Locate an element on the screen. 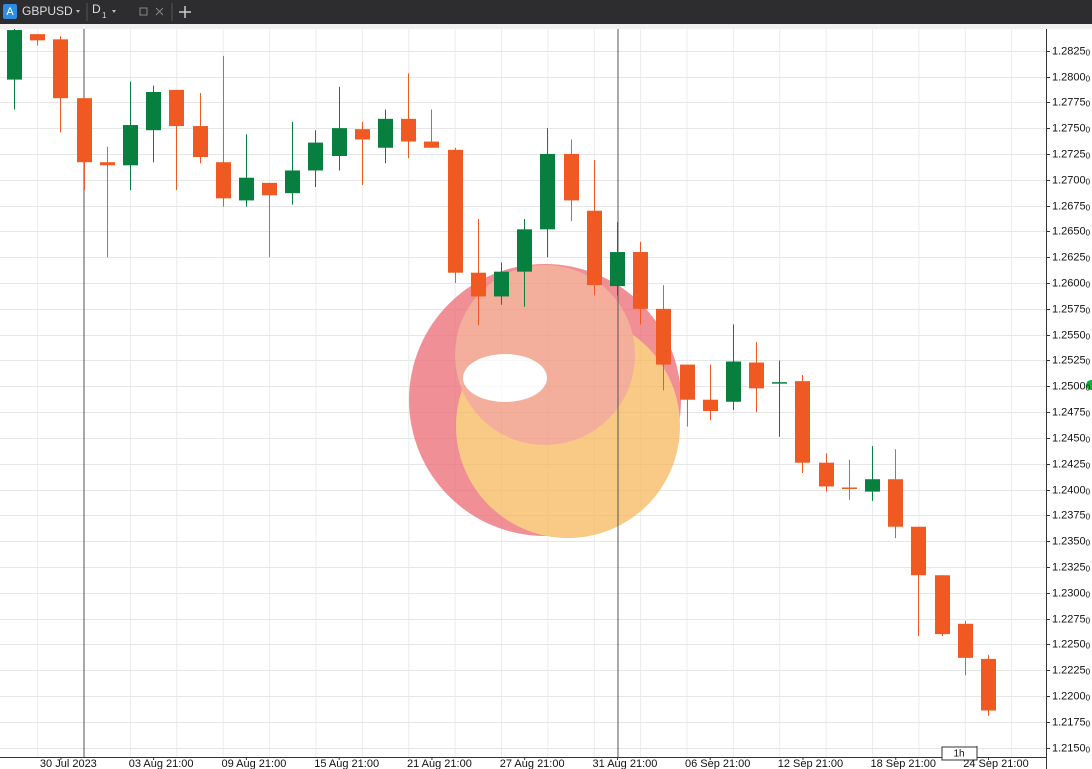 This screenshot has width=1092, height=769. x-tick-label: 15 Aug 21:00 is located at coordinates (346, 763).